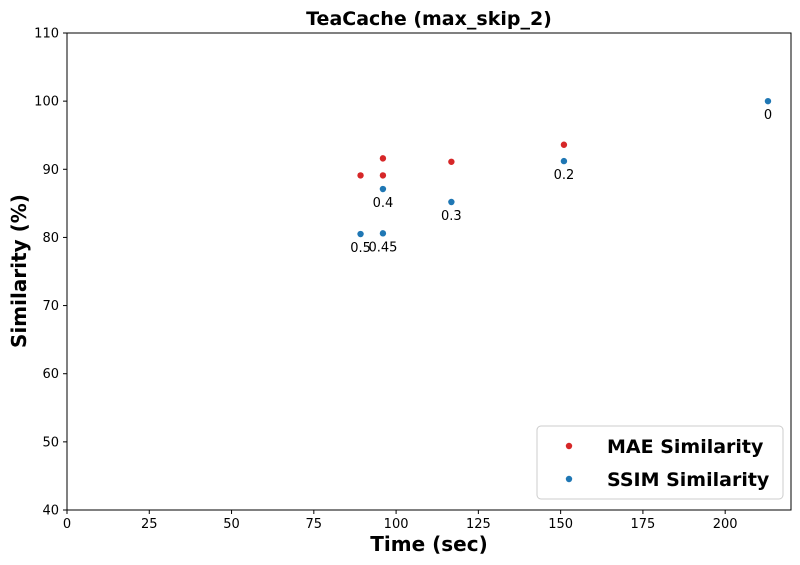 This screenshot has width=800, height=565. I want to click on y-tick-label: 60, so click(50, 374).